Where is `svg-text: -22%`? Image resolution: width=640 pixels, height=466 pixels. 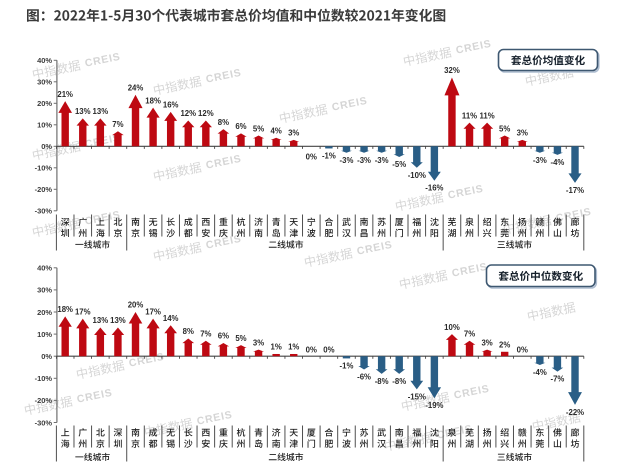 svg-text: -22% is located at coordinates (575, 412).